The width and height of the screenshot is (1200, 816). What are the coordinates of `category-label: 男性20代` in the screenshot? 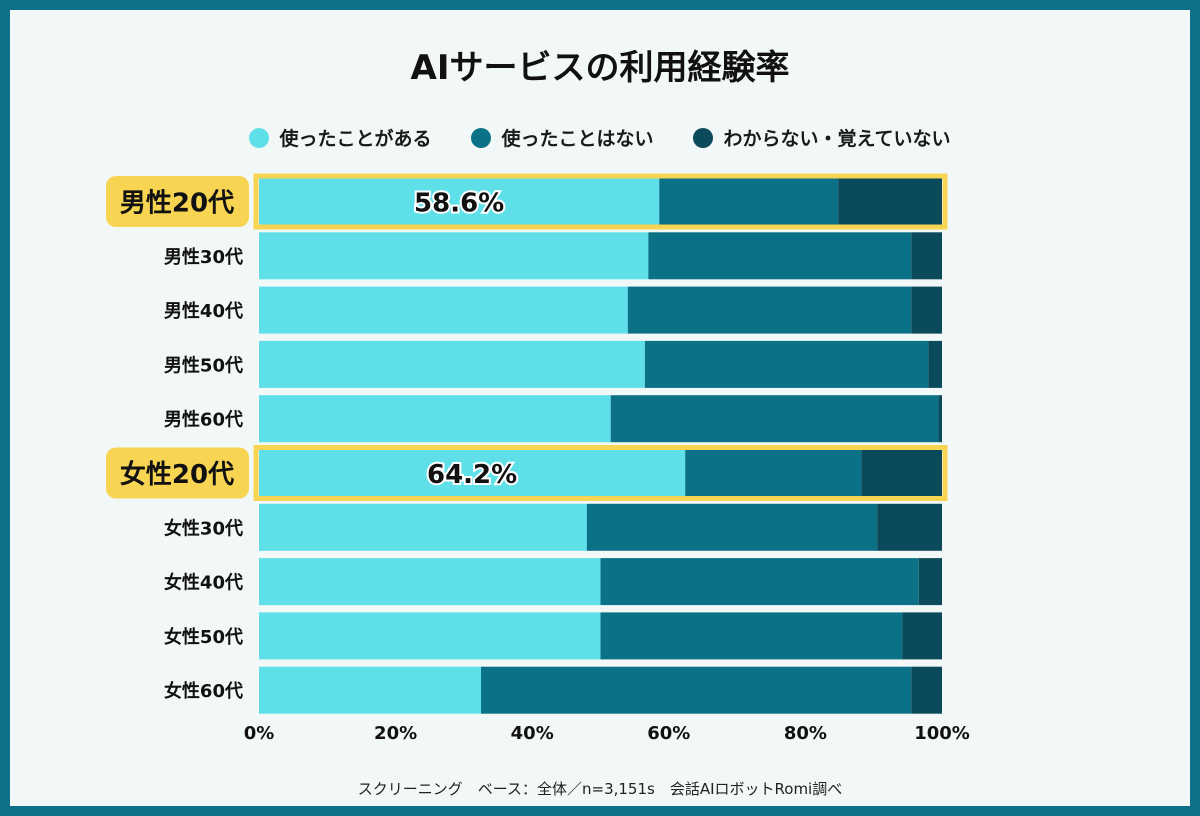 It's located at (177, 204).